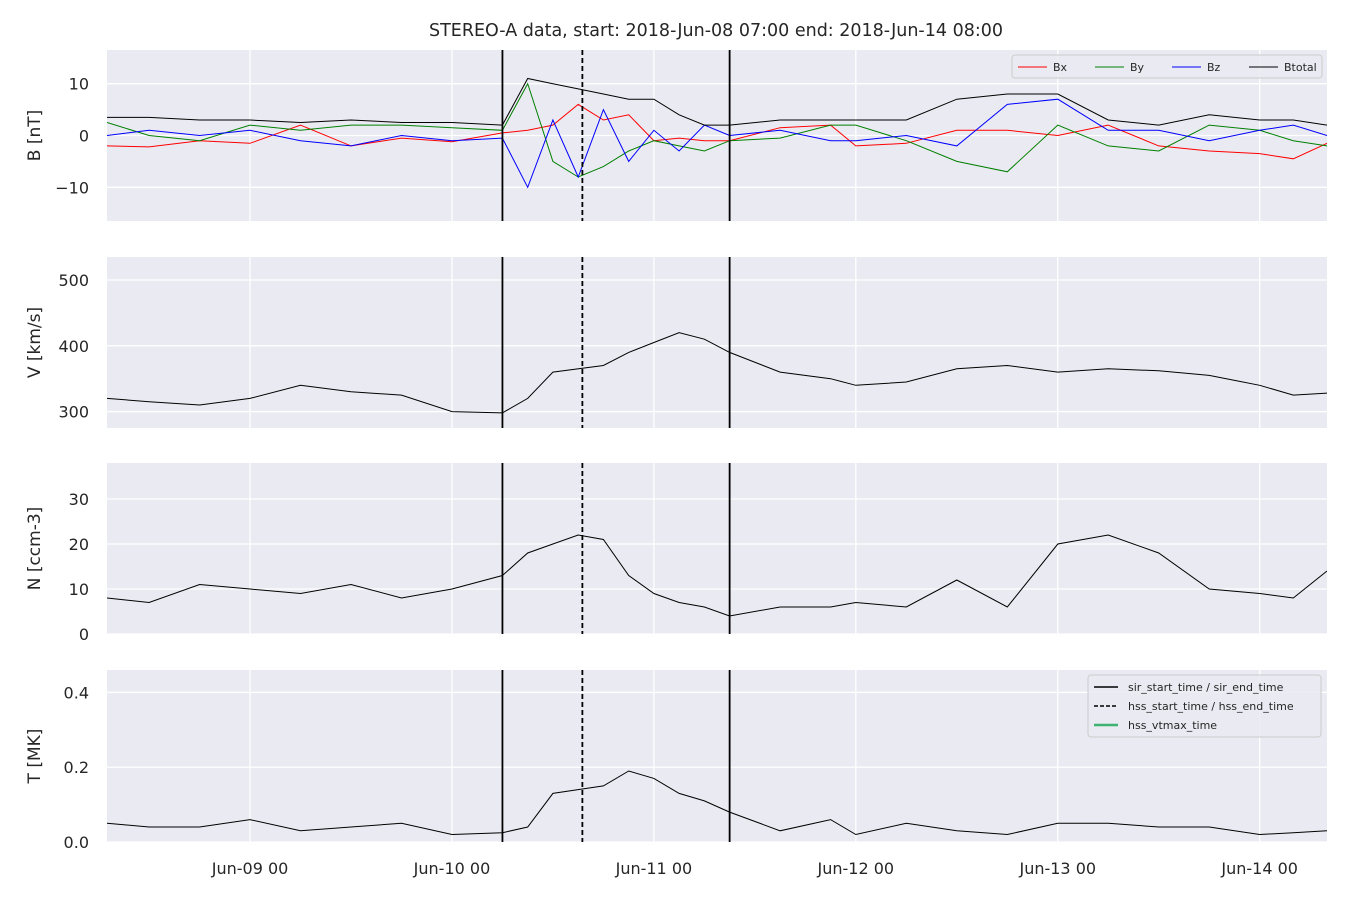 This screenshot has height=900, width=1350. What do you see at coordinates (35, 757) in the screenshot?
I see `y-axis-label: T [MK]` at bounding box center [35, 757].